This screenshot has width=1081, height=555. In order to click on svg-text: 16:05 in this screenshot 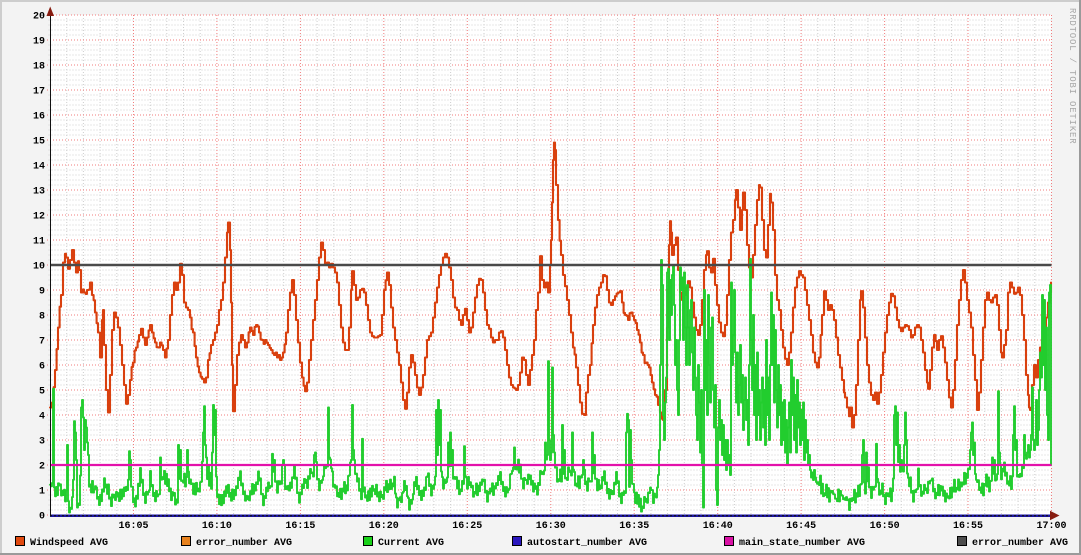, I will do `click(133, 526)`.